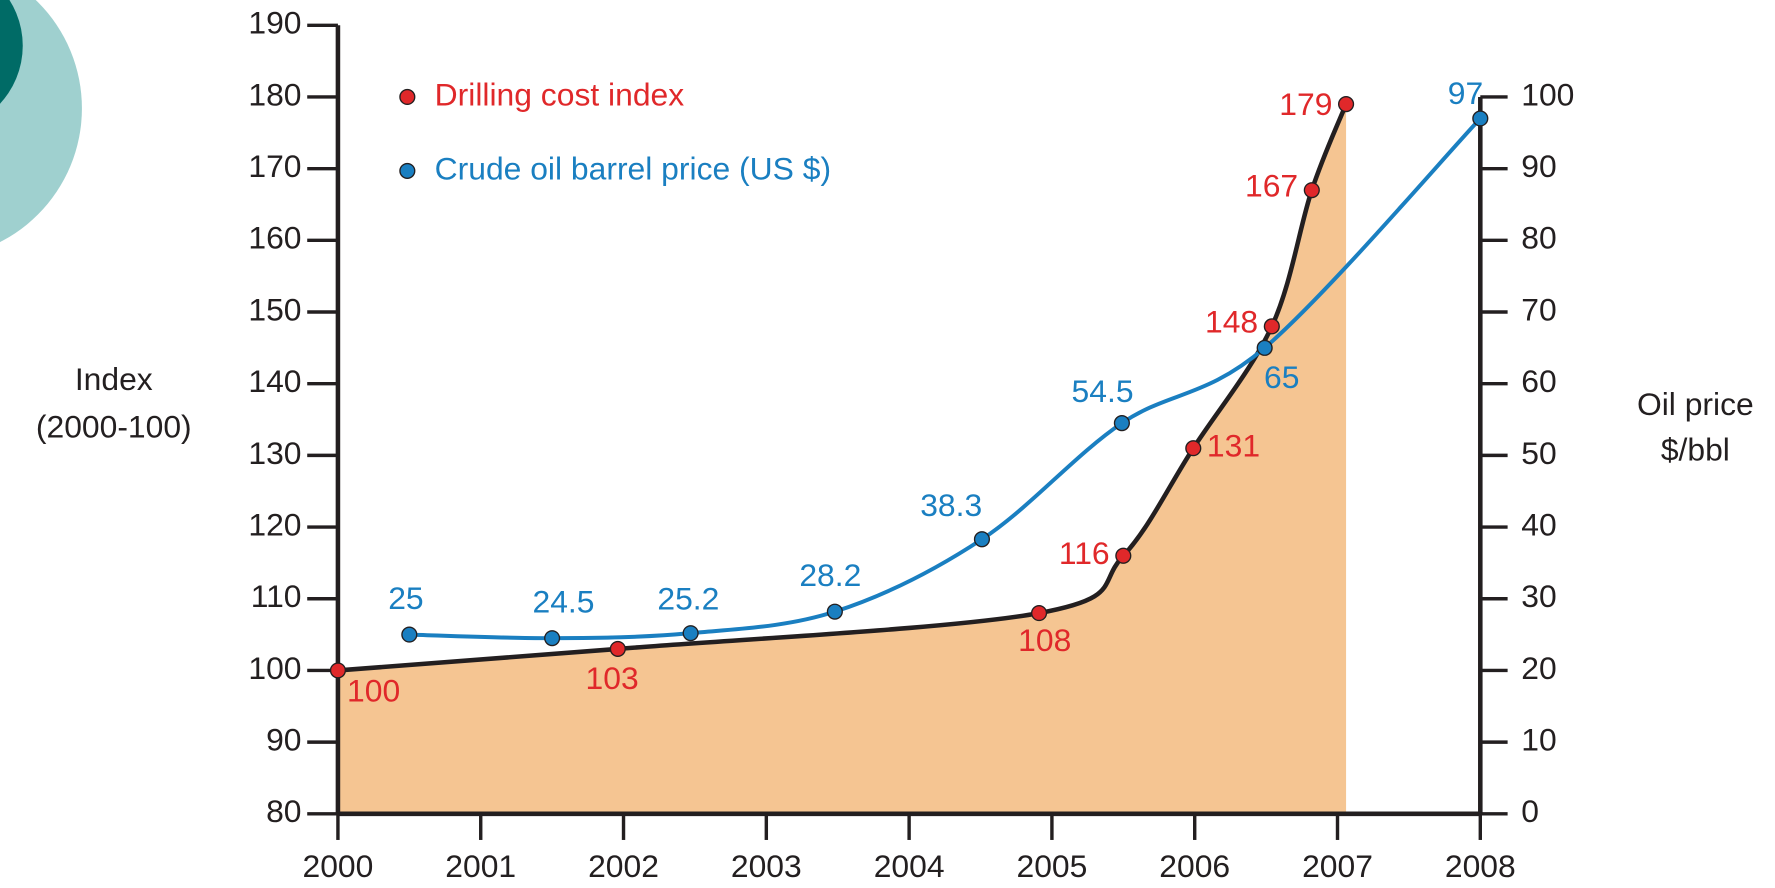 The width and height of the screenshot is (1775, 888). What do you see at coordinates (1538, 381) in the screenshot?
I see `y2-tick-label: 60` at bounding box center [1538, 381].